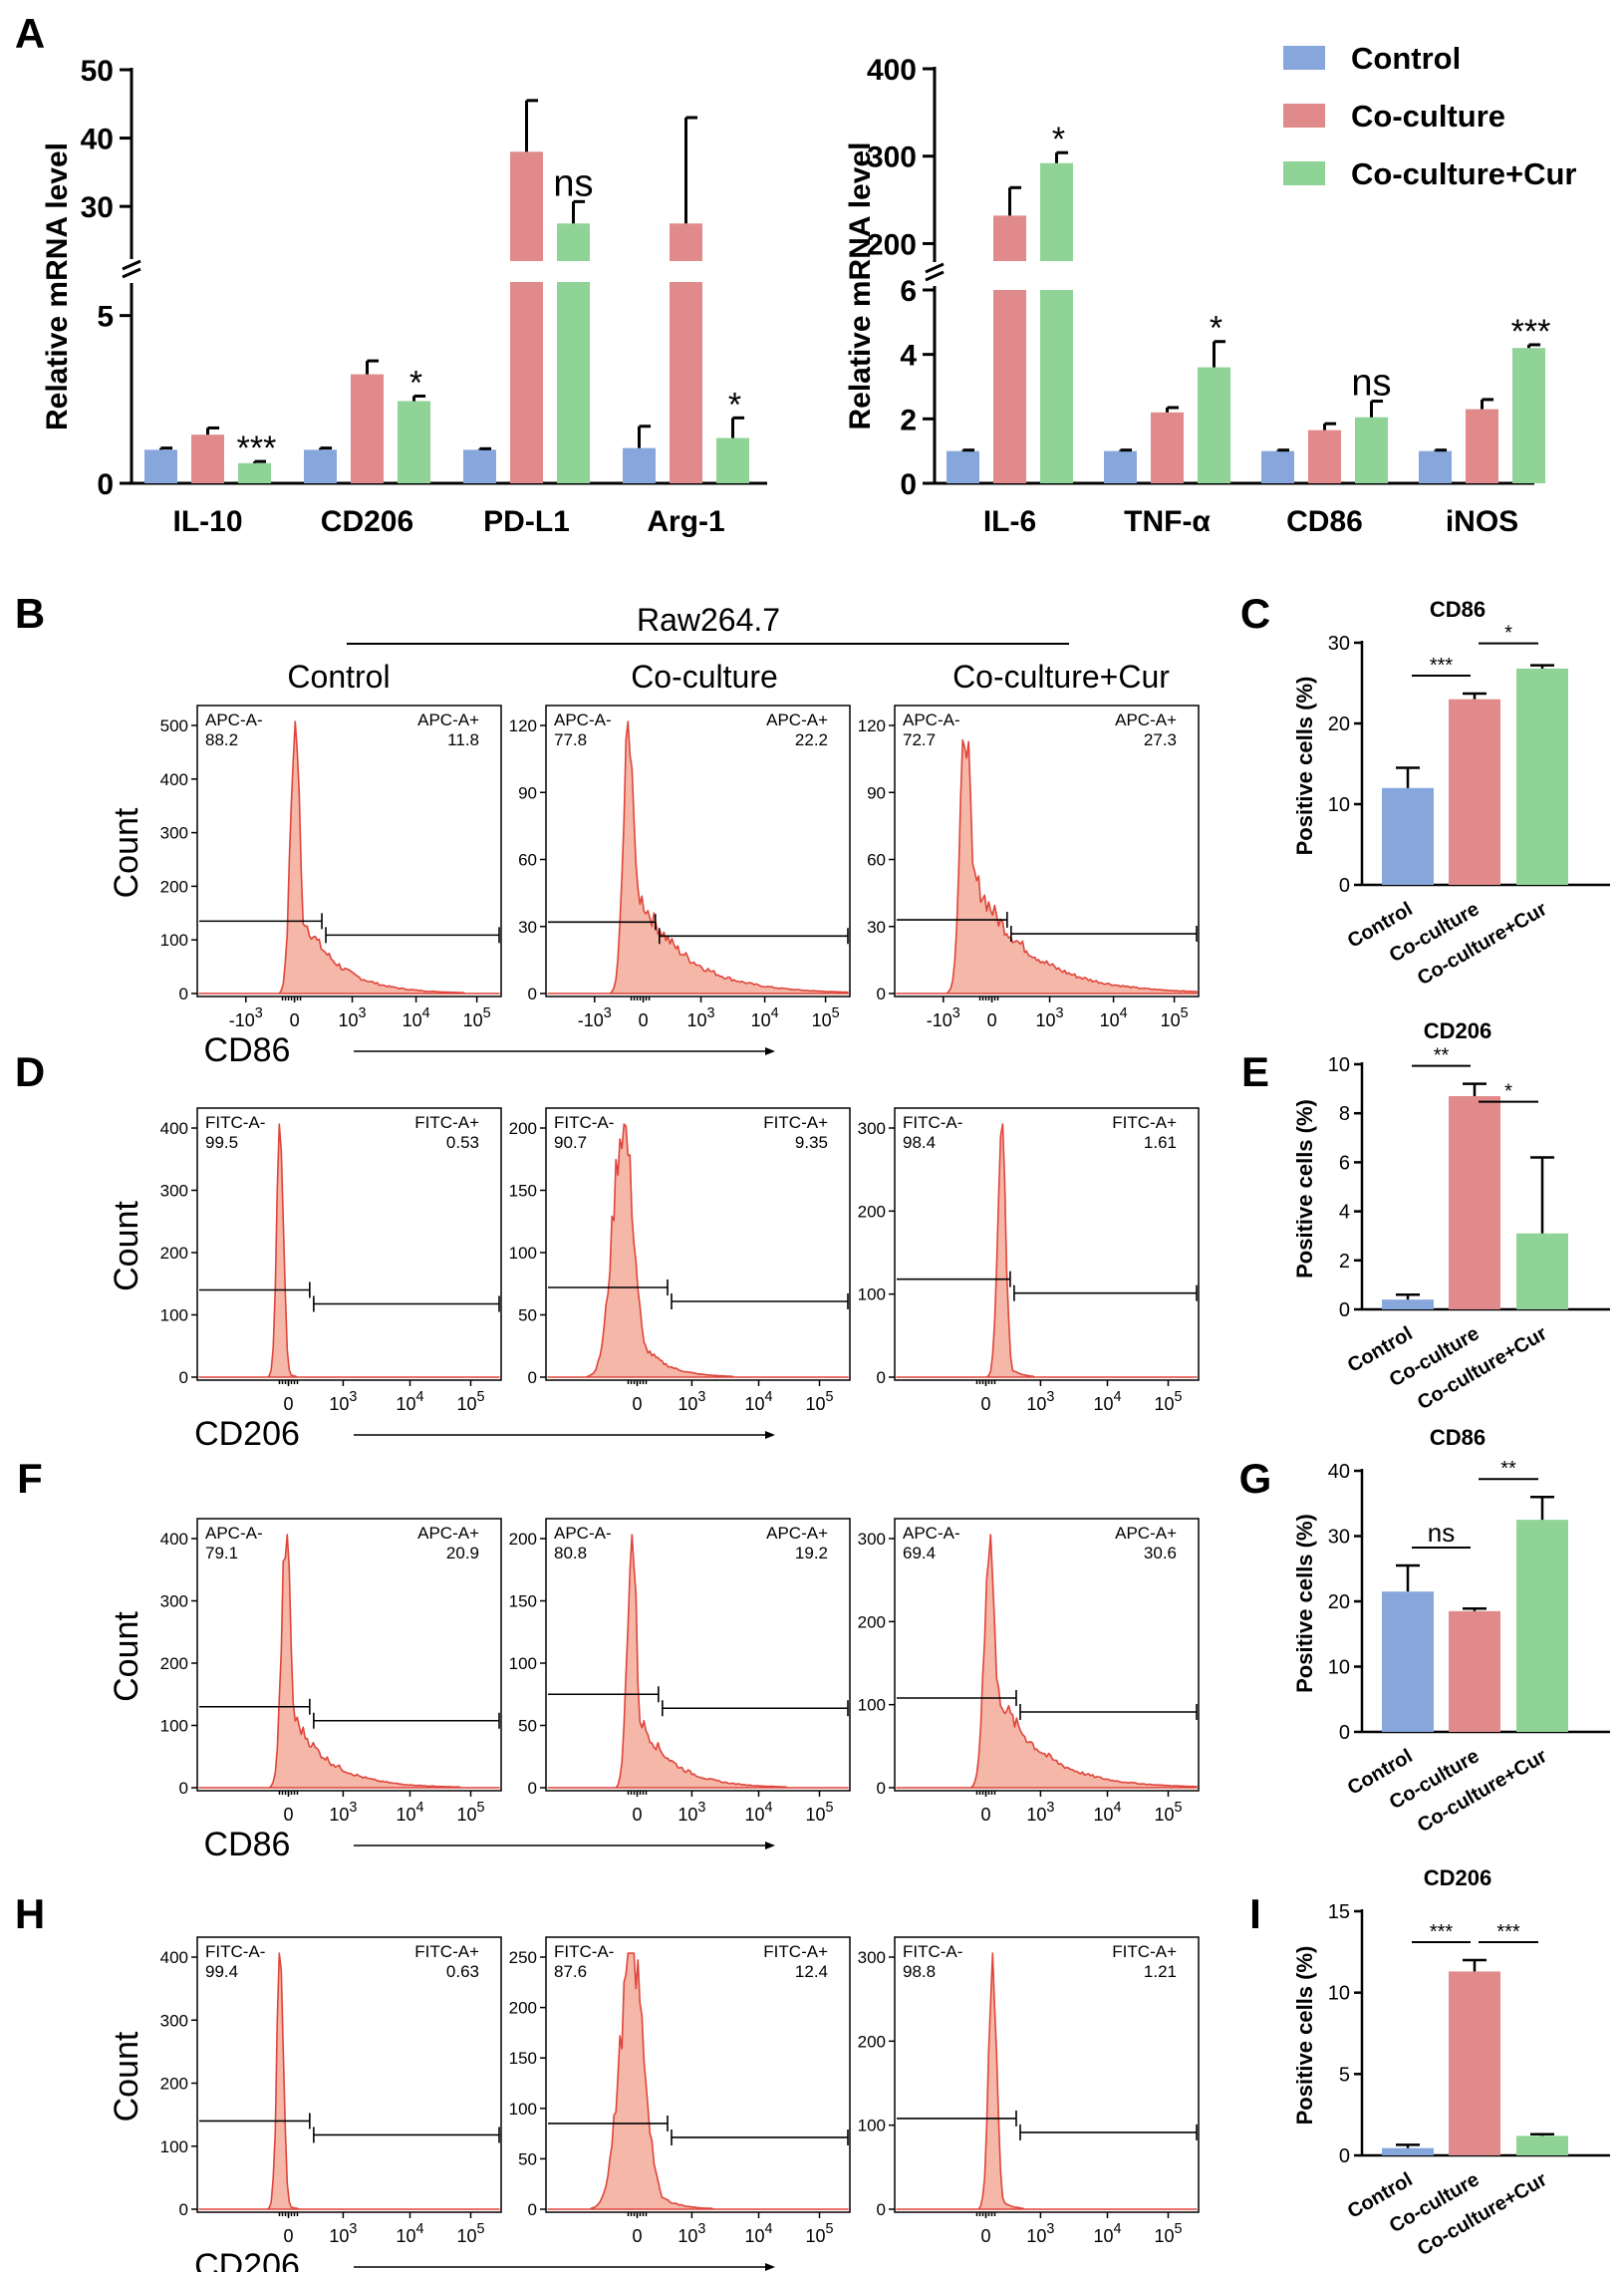  Describe the element at coordinates (1339, 1472) in the screenshot. I see `y-tick-label: 40` at that location.